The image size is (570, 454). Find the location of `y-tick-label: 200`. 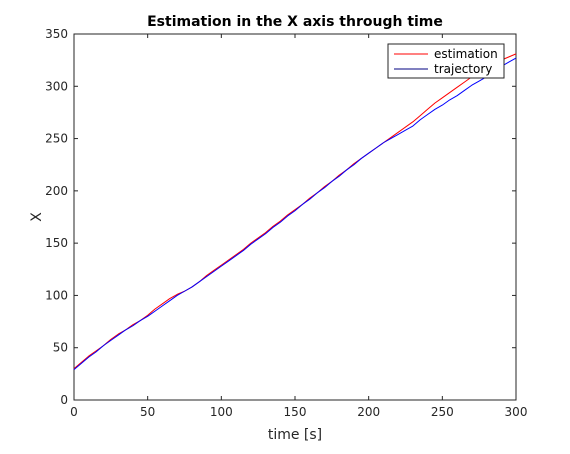

y-tick-label: 200 is located at coordinates (56, 191).